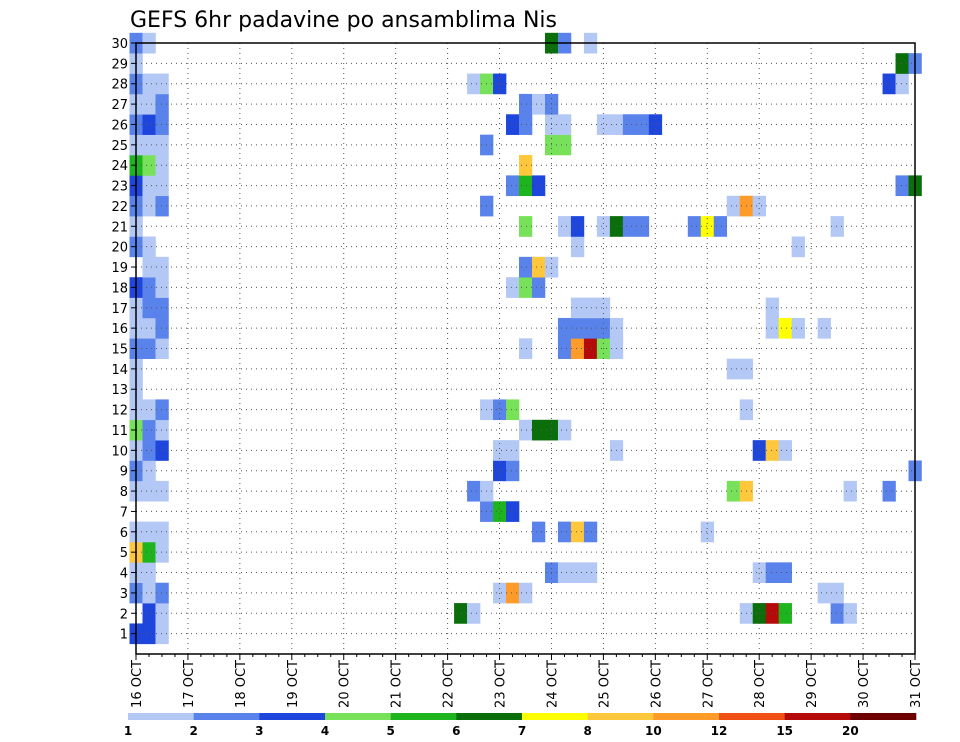 The height and width of the screenshot is (742, 960). I want to click on legend-label: 20, so click(850, 731).